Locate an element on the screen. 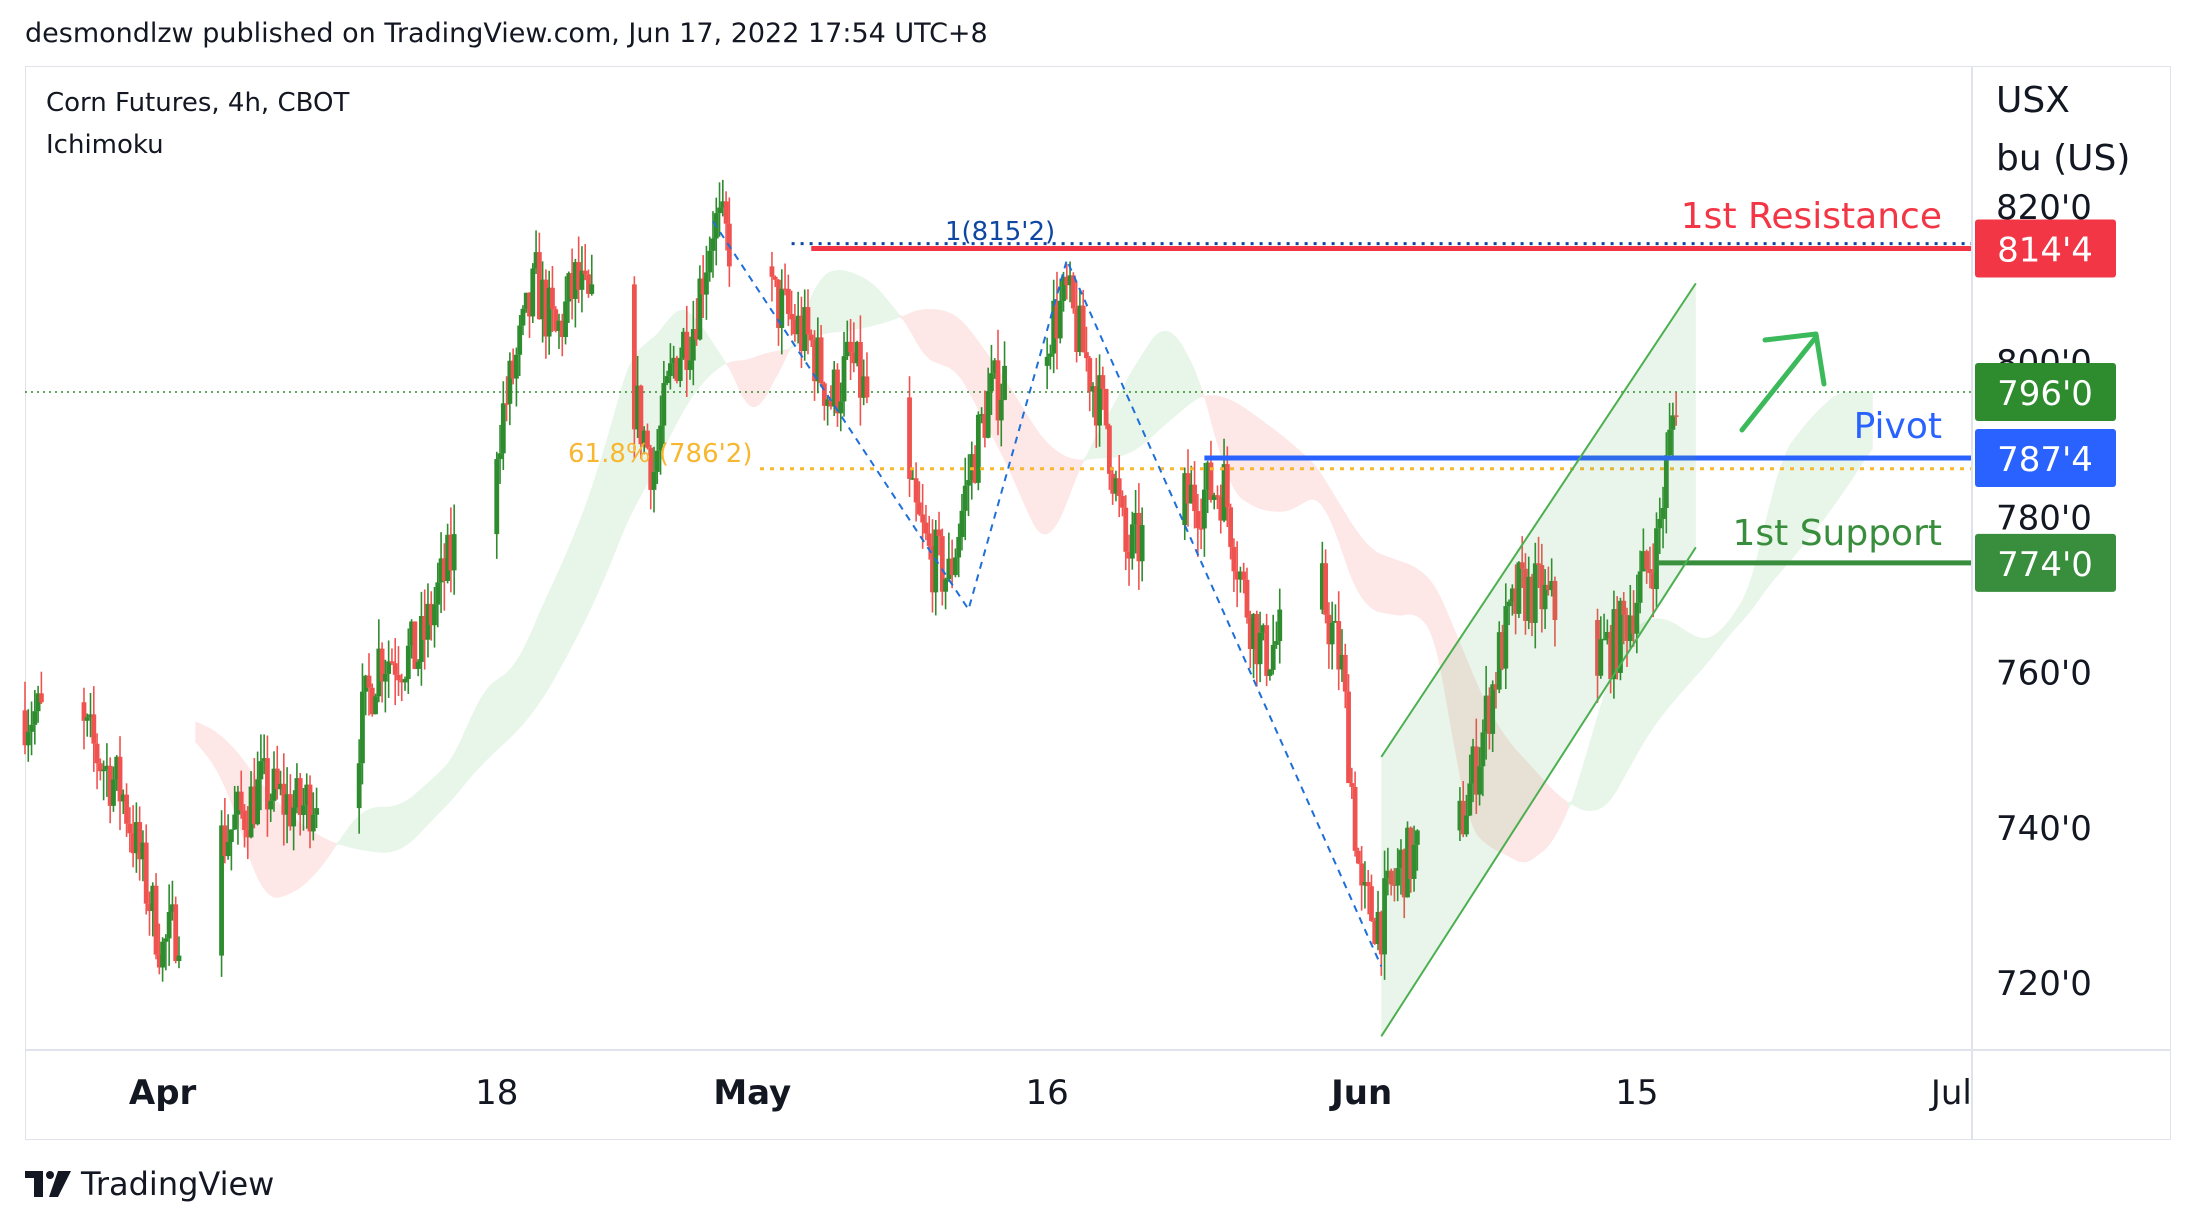 The height and width of the screenshot is (1225, 2190). time-tick-label: May is located at coordinates (752, 1093).